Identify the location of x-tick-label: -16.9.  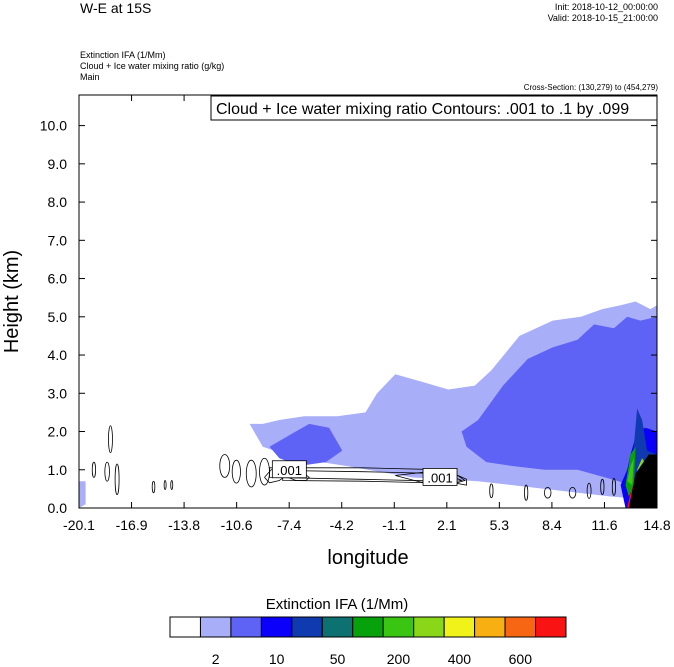
(132, 525).